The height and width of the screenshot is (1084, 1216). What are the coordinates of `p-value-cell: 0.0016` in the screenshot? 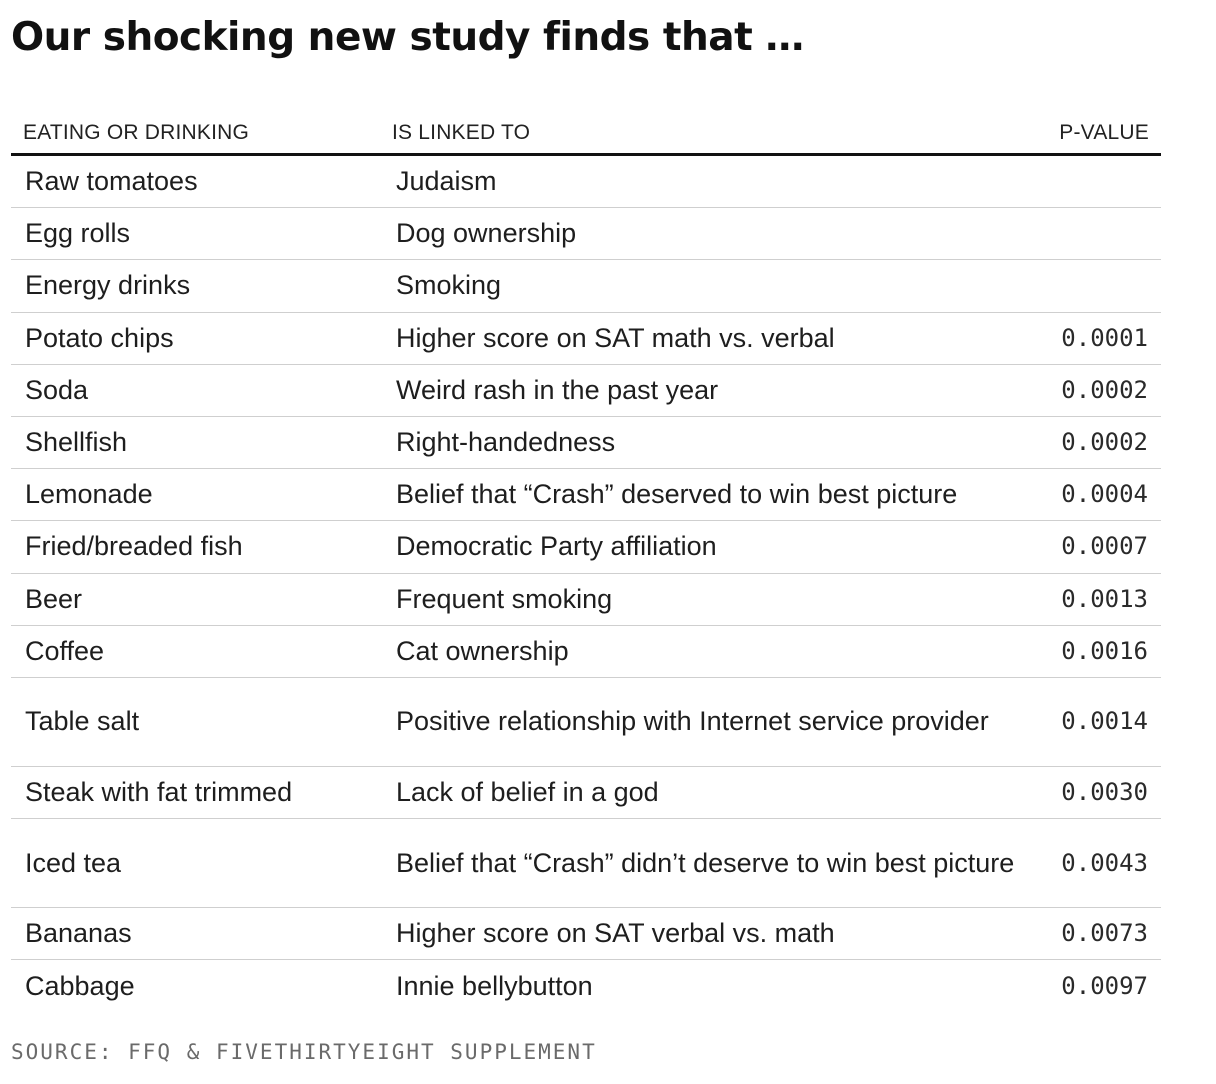 It's located at (1104, 650).